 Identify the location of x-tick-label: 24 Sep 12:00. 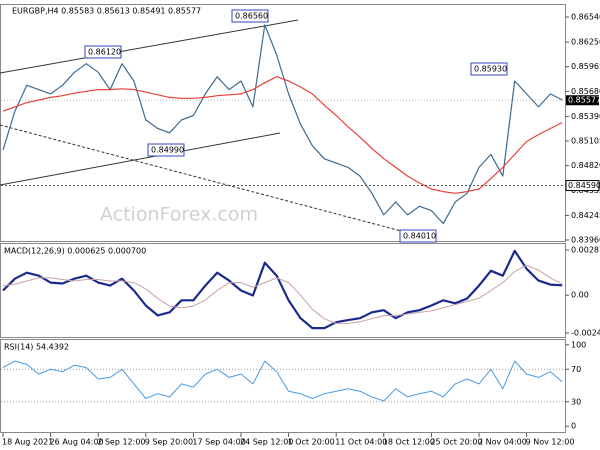
(266, 442).